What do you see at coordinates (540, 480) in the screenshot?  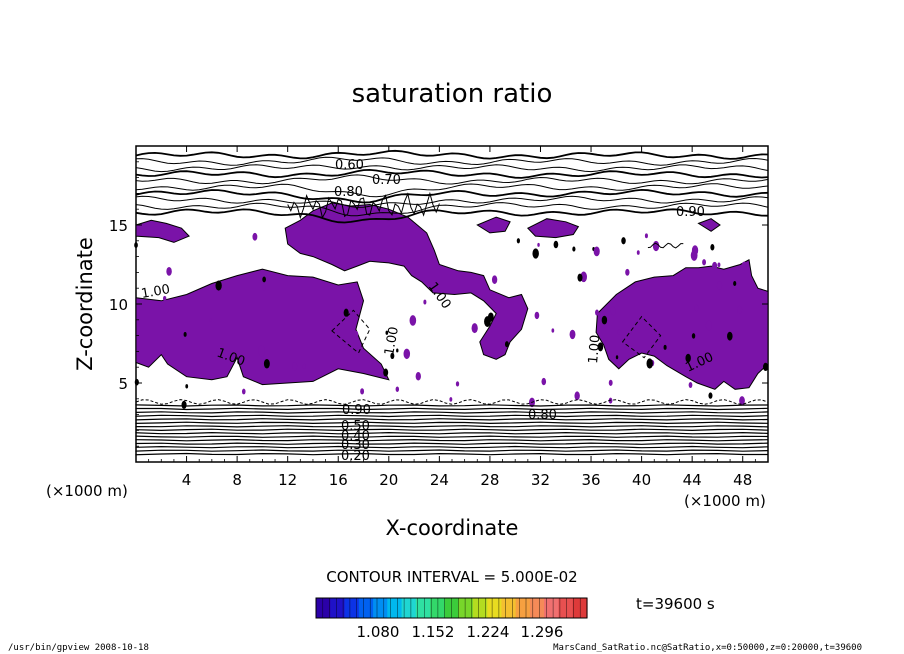 I see `x-tick-label: 32` at bounding box center [540, 480].